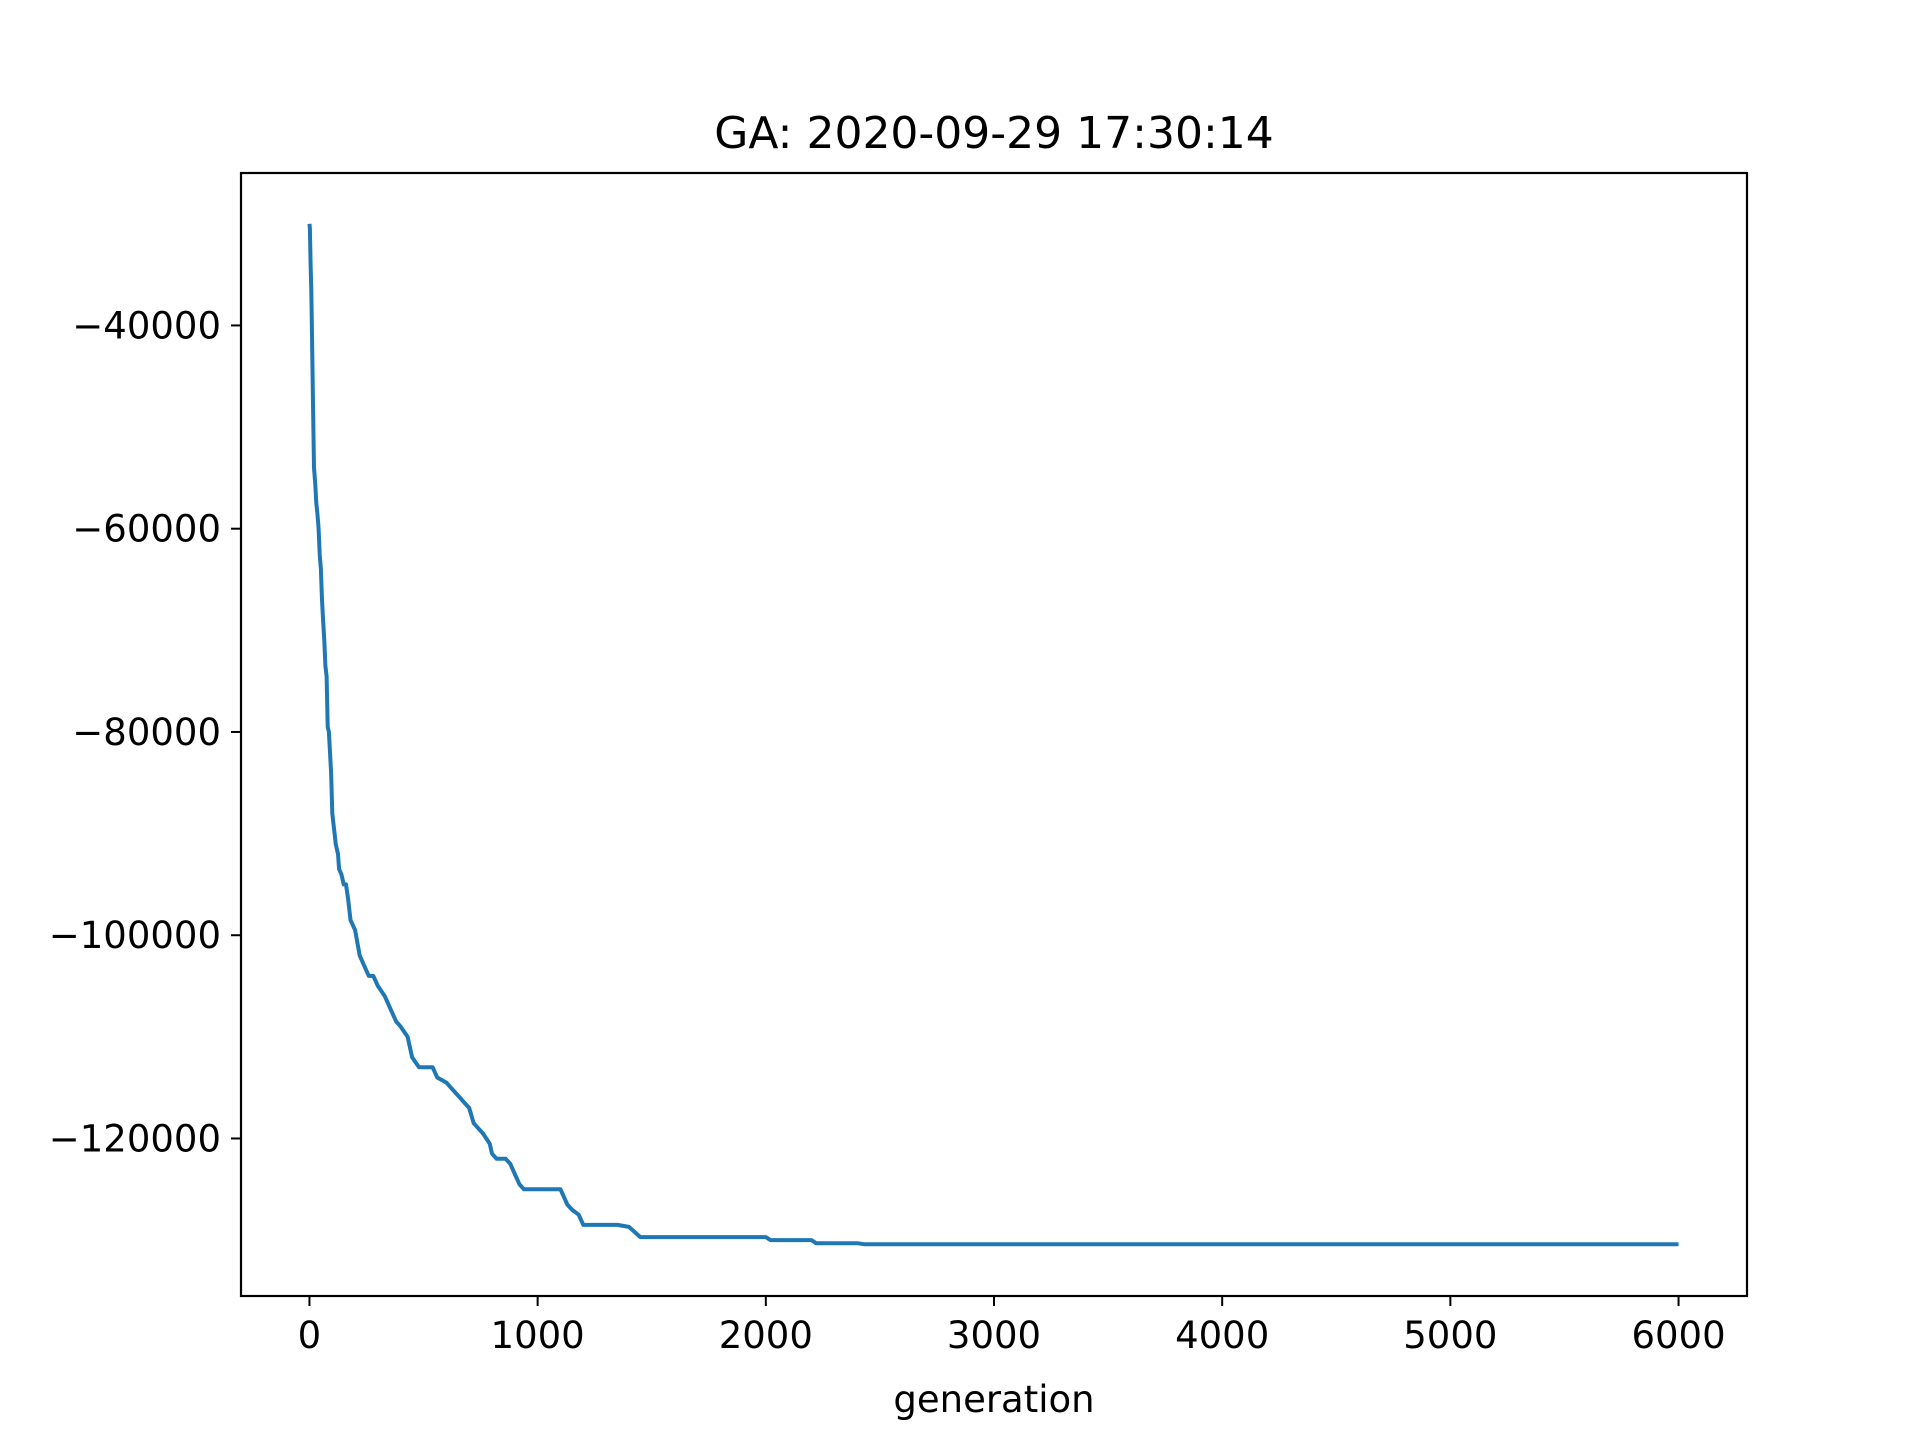  Describe the element at coordinates (538, 1335) in the screenshot. I see `x-tick-label: 1000` at that location.